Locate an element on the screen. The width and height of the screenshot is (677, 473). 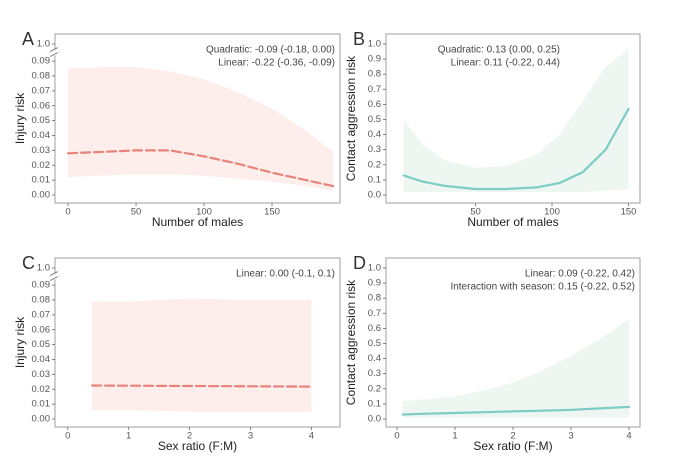
annotation: Quadratic: 0.13 (0.00, 0.25) is located at coordinates (499, 50).